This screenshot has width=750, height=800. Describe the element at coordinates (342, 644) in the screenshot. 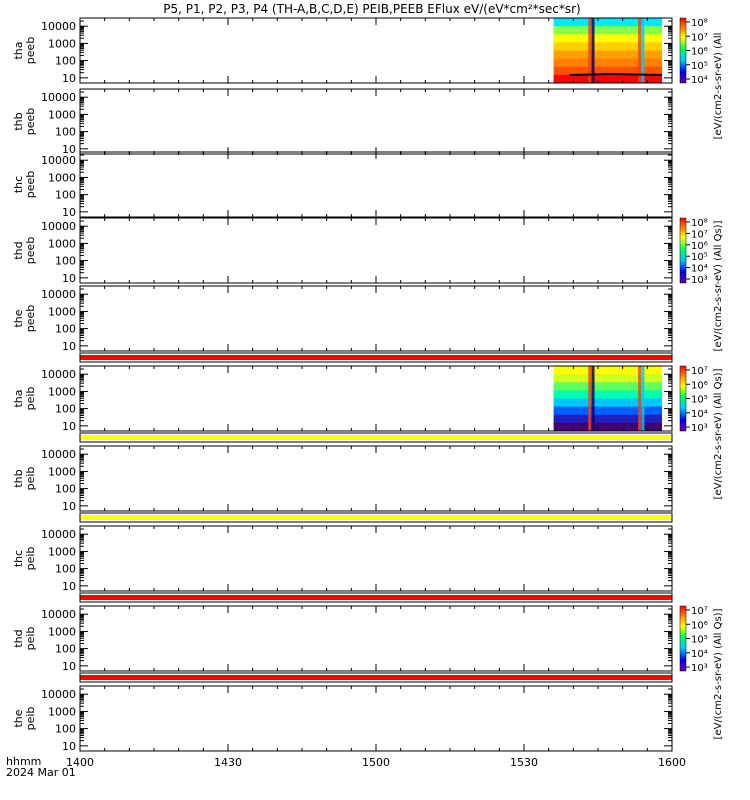

I see `panel-thd-peib: 10 100 1000 10000 thd peib` at that location.